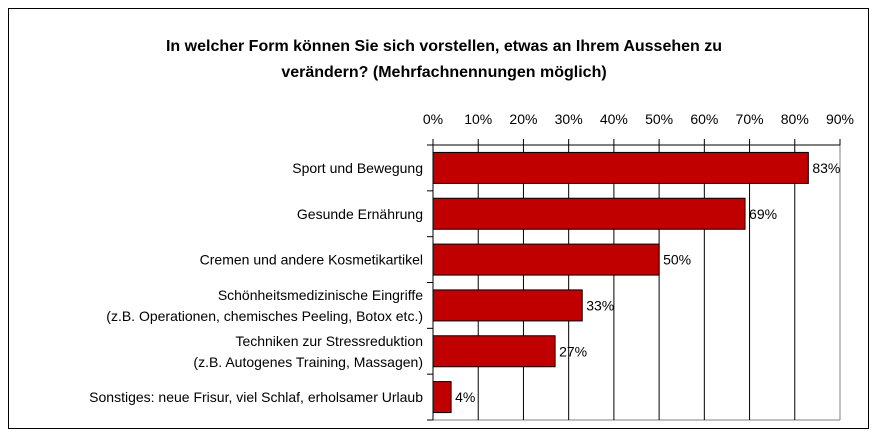 The width and height of the screenshot is (888, 444). Describe the element at coordinates (320, 295) in the screenshot. I see `category-label: Schönheitsmedizinische Eingriffe` at that location.